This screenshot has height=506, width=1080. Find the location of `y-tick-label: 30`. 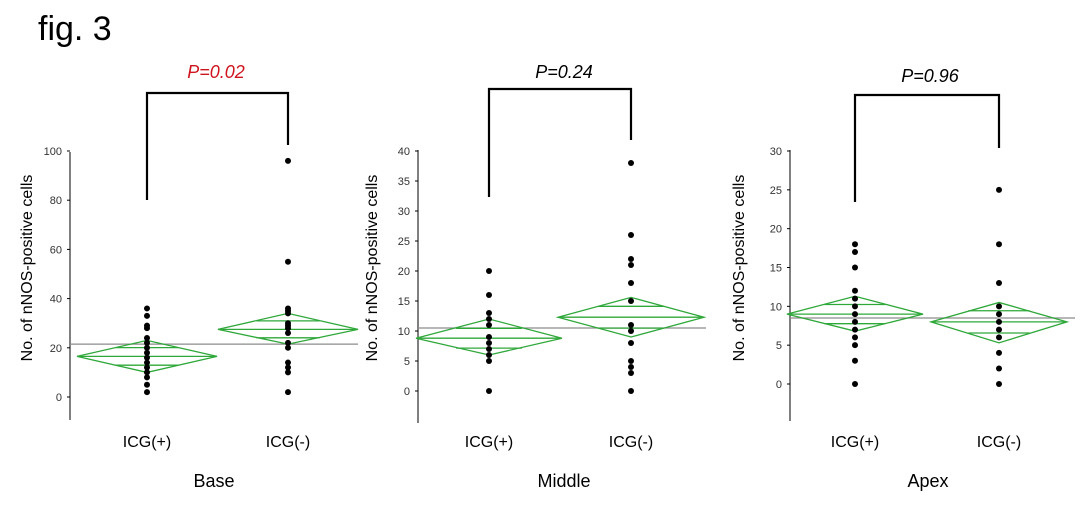

y-tick-label: 30 is located at coordinates (404, 212).